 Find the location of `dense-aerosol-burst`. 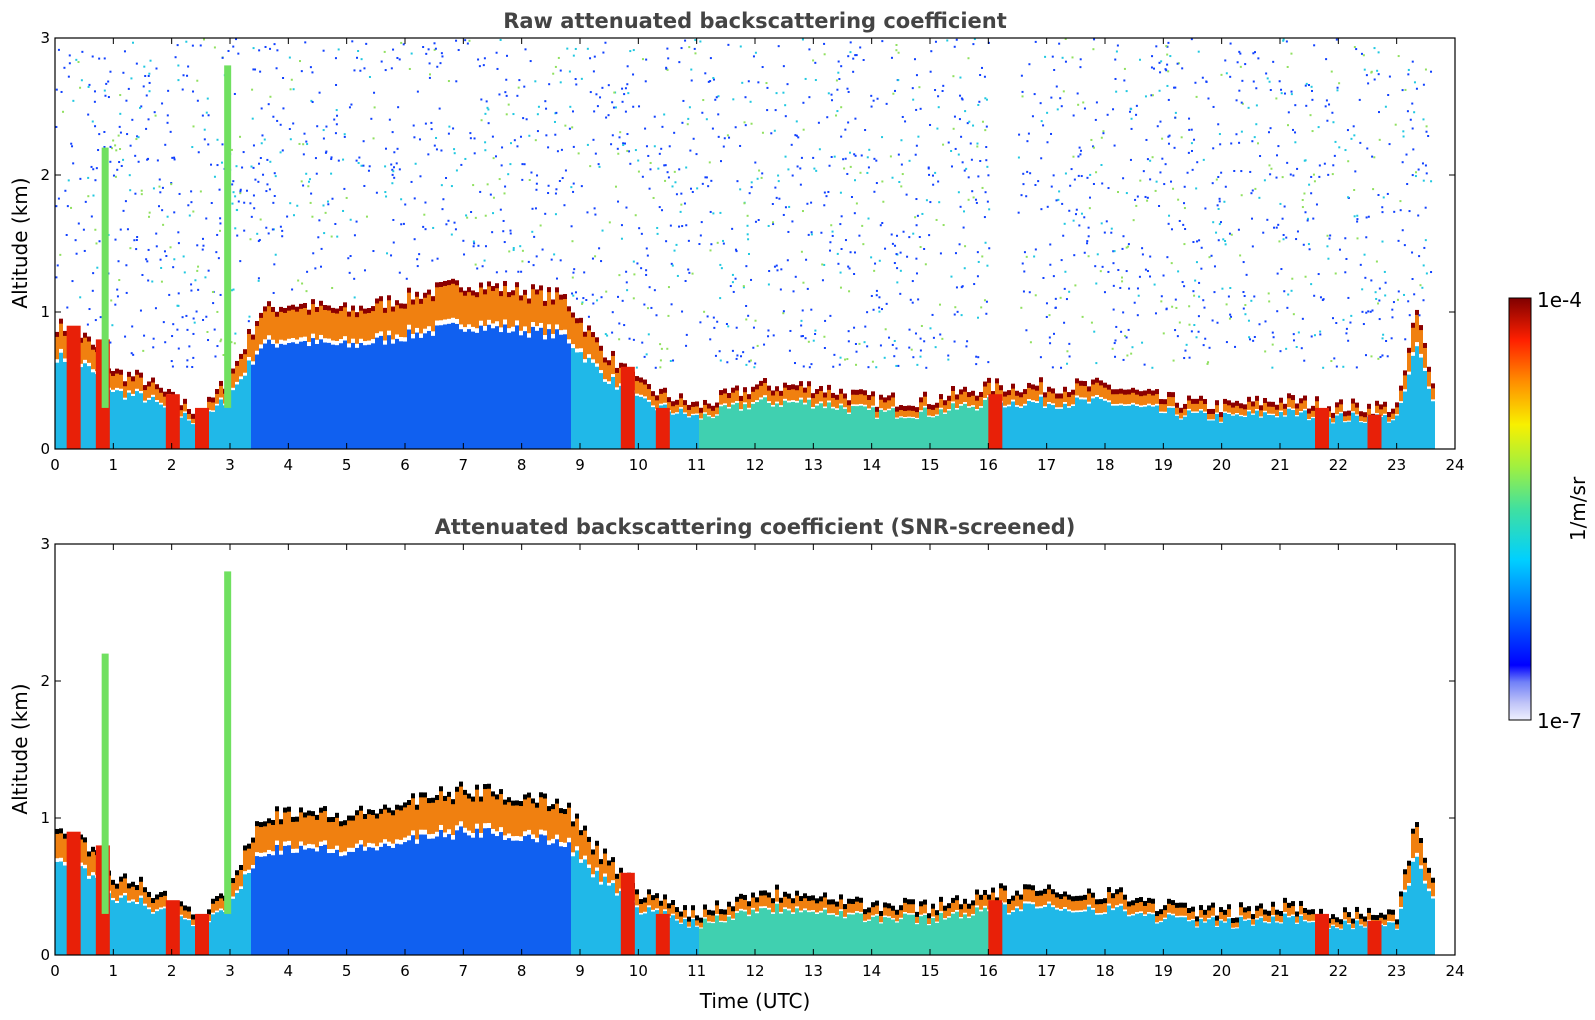

dense-aerosol-burst is located at coordinates (995, 927).